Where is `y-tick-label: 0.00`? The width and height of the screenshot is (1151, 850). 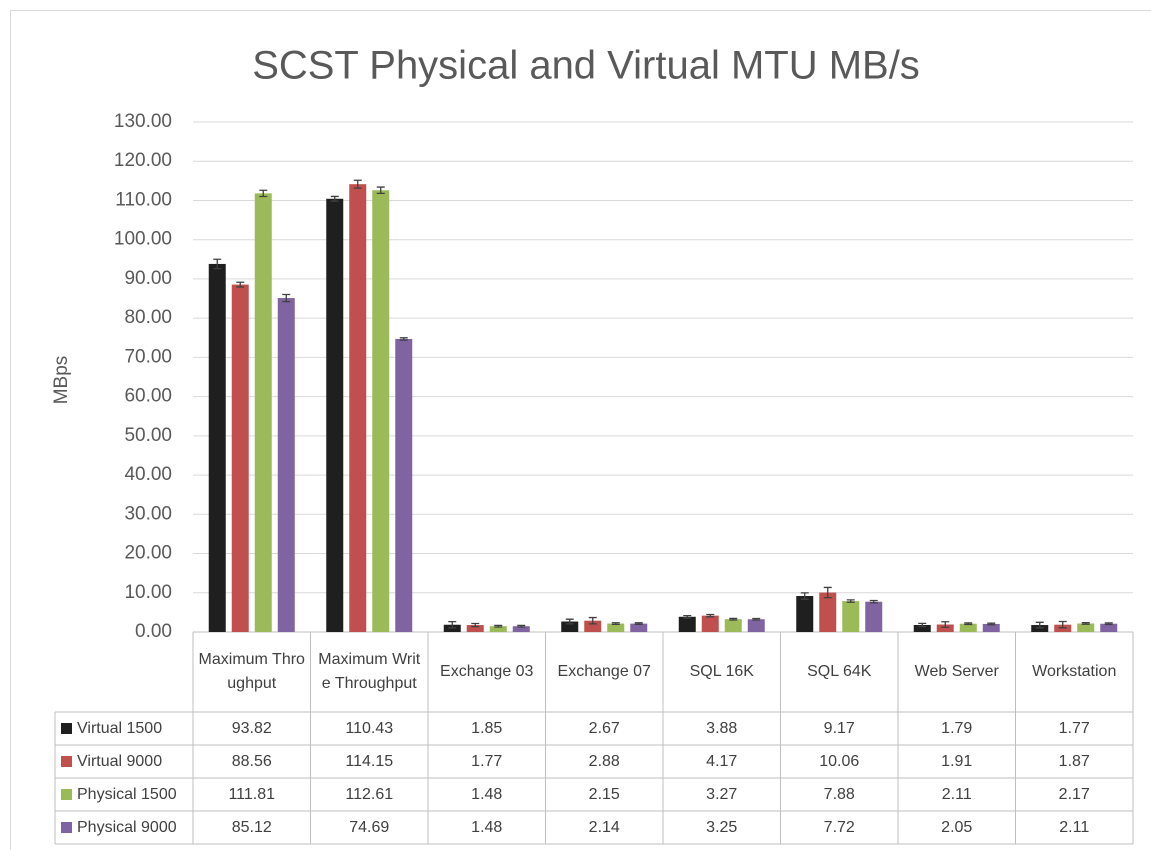 y-tick-label: 0.00 is located at coordinates (153, 631).